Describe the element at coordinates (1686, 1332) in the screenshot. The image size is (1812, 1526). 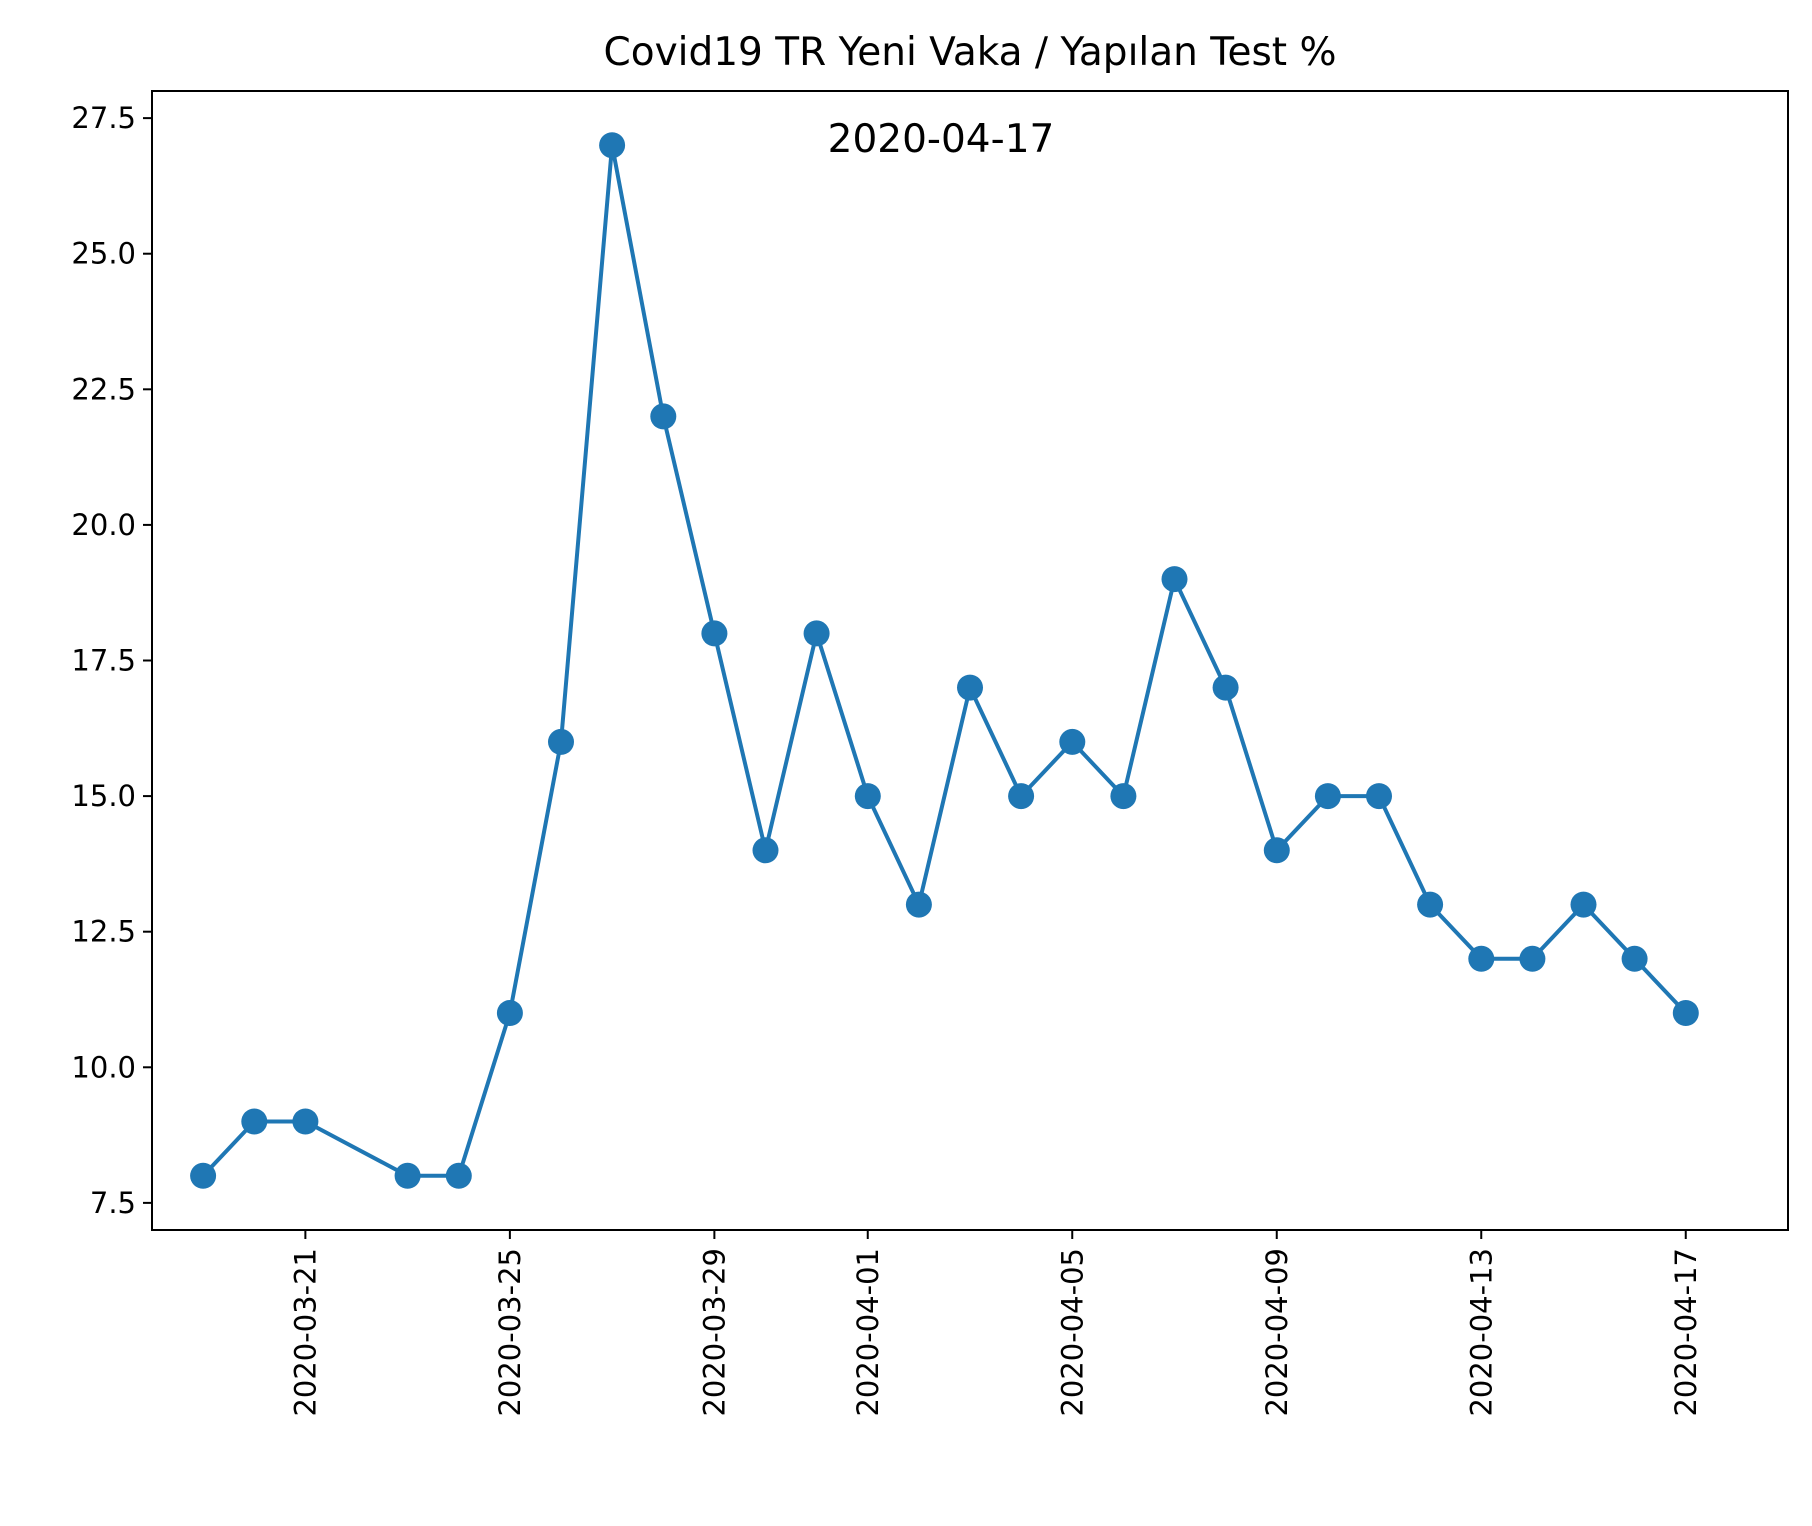
I see `x-tick-label: 2020-04-17` at that location.